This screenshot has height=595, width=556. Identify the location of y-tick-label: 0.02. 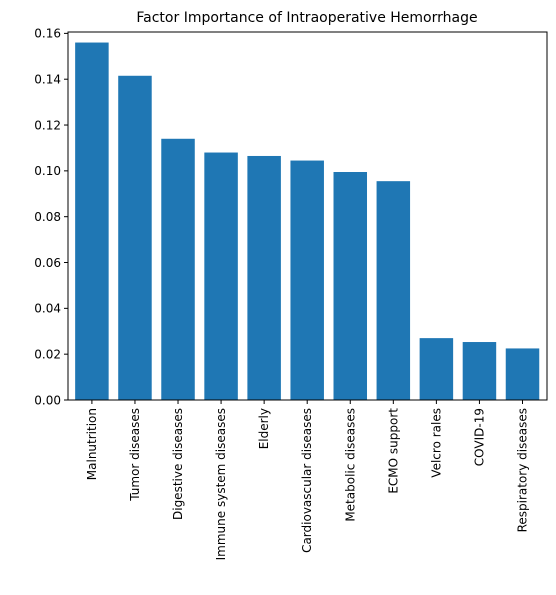
(47, 354).